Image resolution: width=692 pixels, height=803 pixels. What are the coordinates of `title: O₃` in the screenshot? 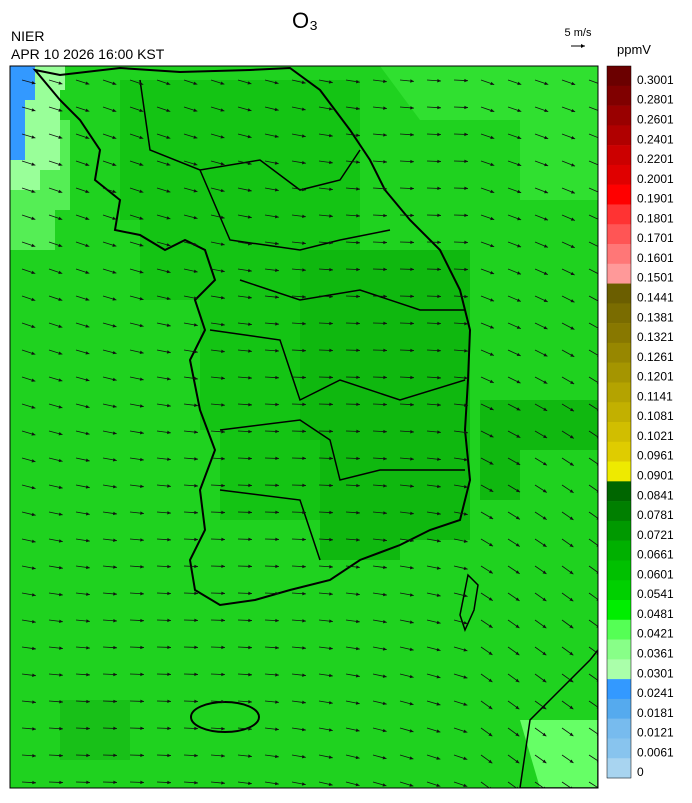 It's located at (305, 20).